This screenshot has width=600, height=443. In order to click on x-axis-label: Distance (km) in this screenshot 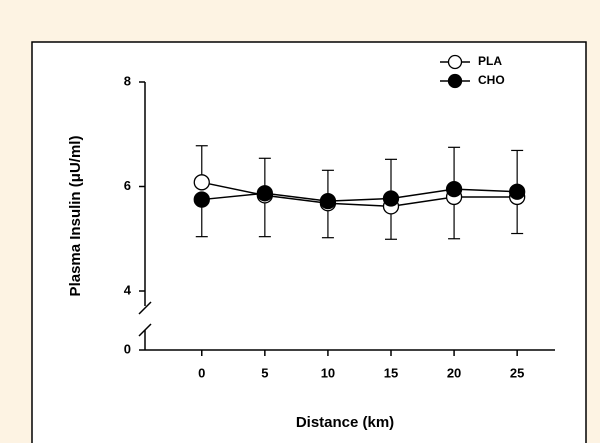, I will do `click(345, 422)`.